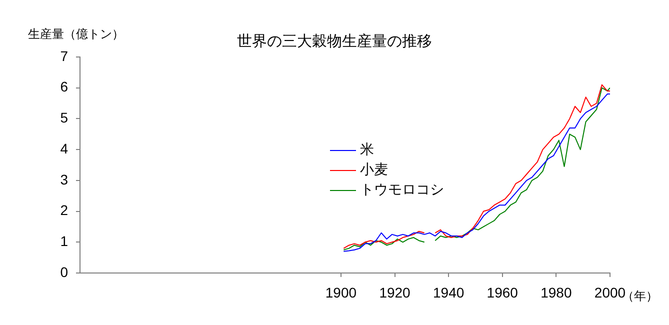 This screenshot has height=325, width=669. I want to click on y-tick-label: 2, so click(64, 210).